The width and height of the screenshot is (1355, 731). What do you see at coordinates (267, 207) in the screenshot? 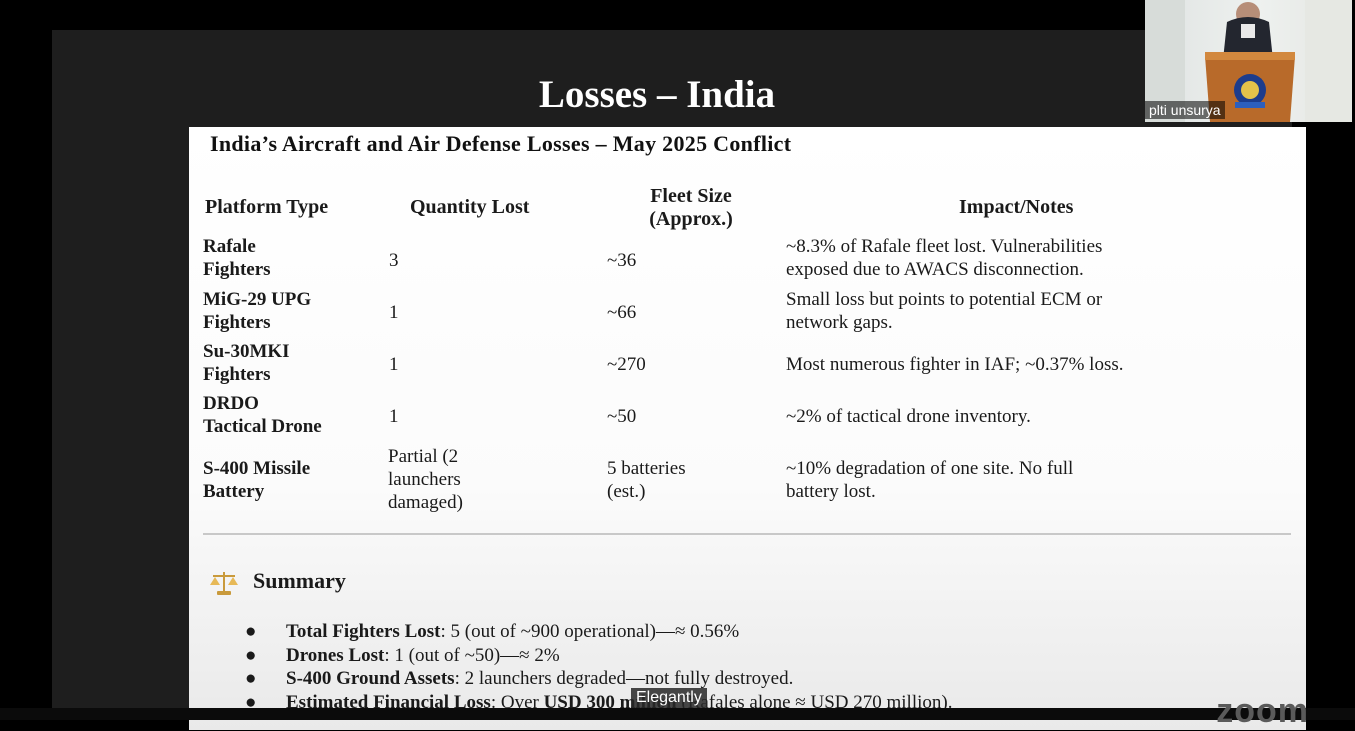
I see `col-header-platform: Platform Type` at bounding box center [267, 207].